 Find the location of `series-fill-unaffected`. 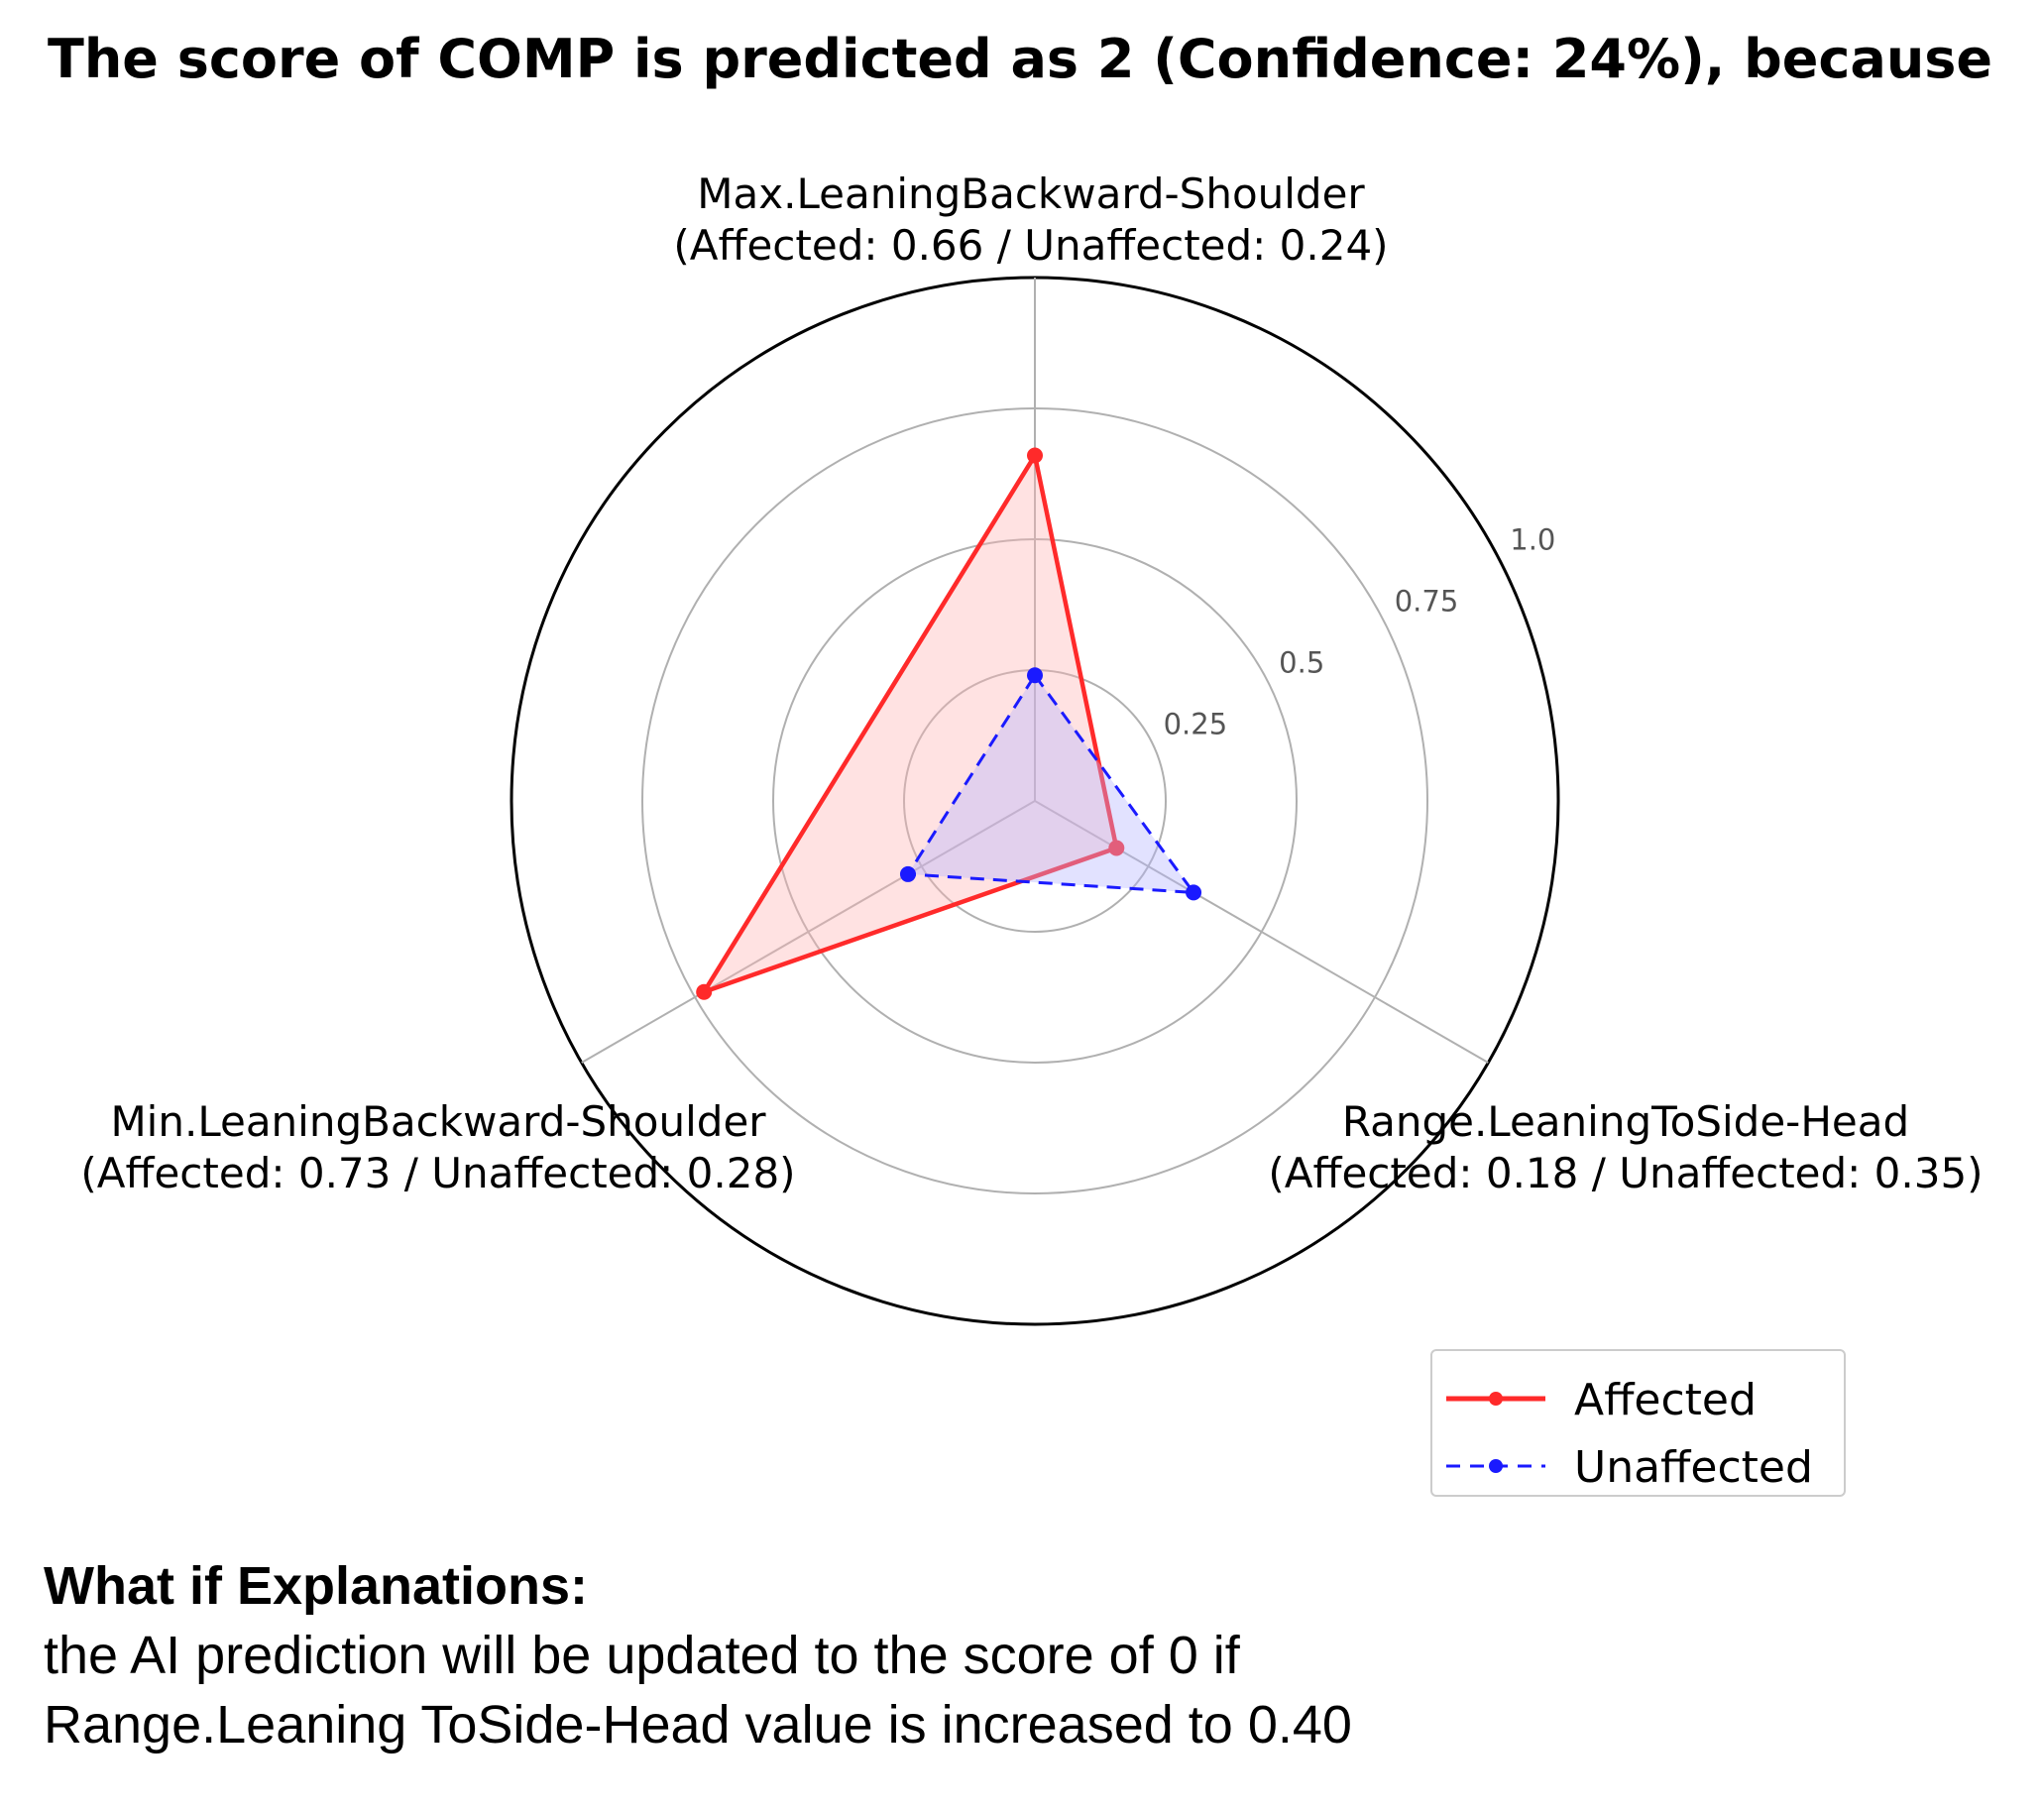

series-fill-unaffected is located at coordinates (1050, 784).